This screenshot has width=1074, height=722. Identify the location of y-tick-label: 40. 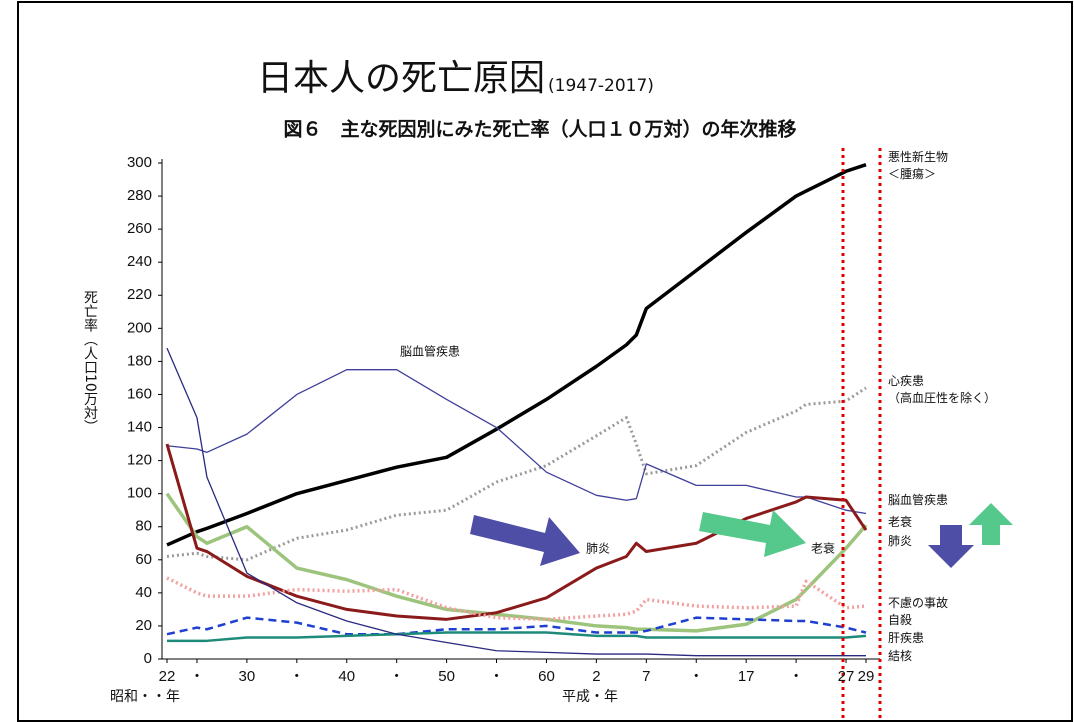
(143, 592).